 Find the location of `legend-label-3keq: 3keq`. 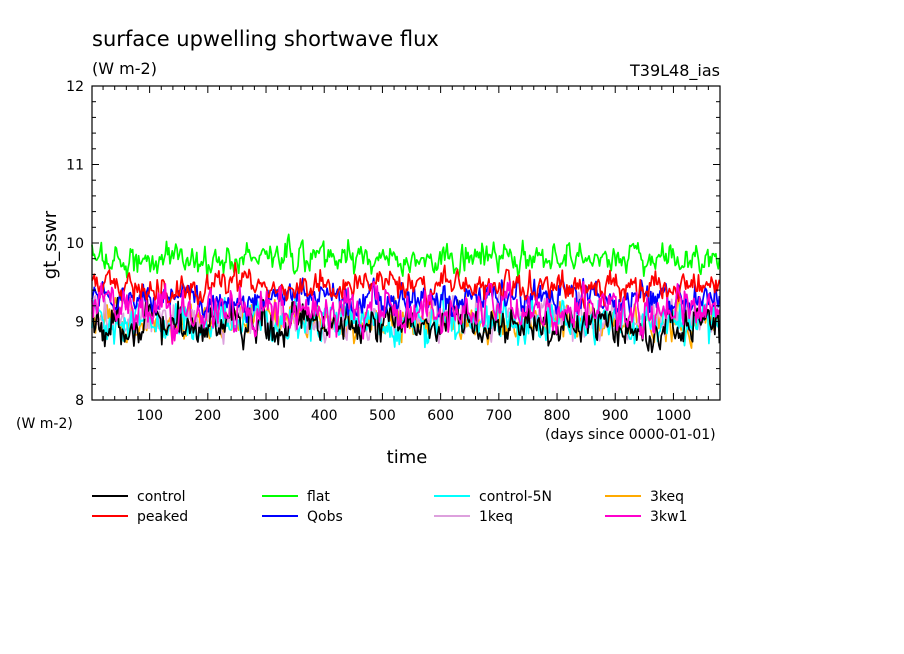

legend-label-3keq: 3keq is located at coordinates (667, 497).